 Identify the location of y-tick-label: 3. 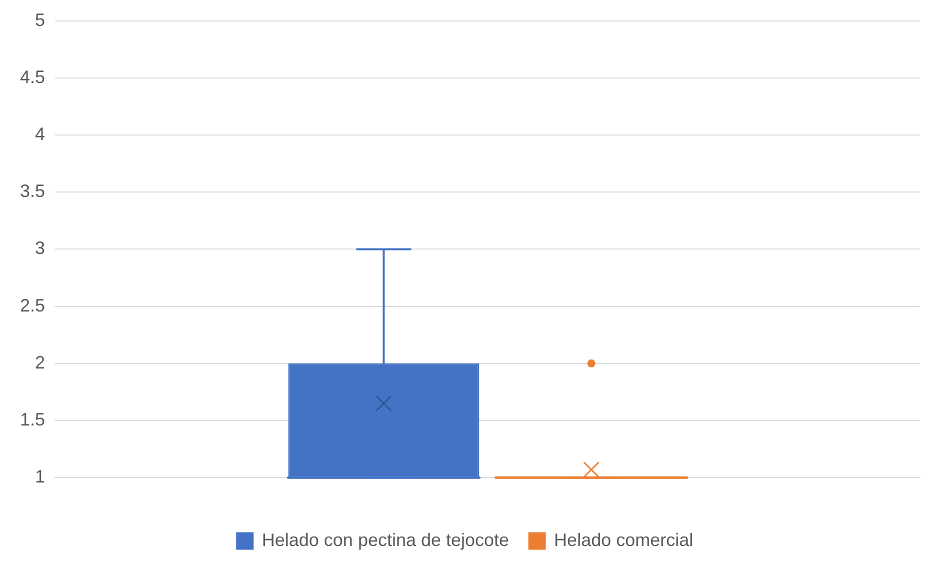
(40, 248).